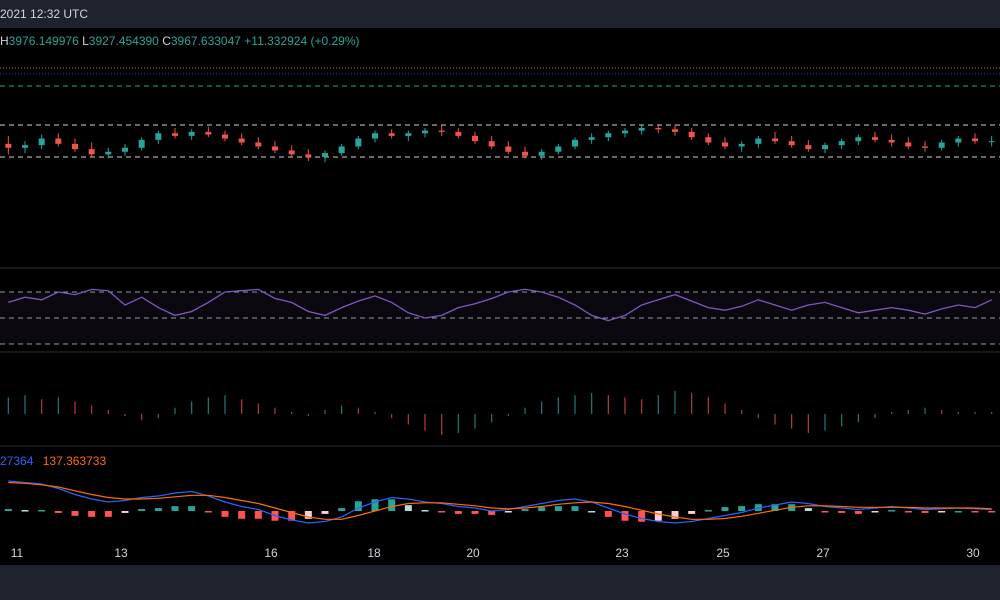 Image resolution: width=1000 pixels, height=600 pixels. What do you see at coordinates (500, 412) in the screenshot?
I see `histogram-pane` at bounding box center [500, 412].